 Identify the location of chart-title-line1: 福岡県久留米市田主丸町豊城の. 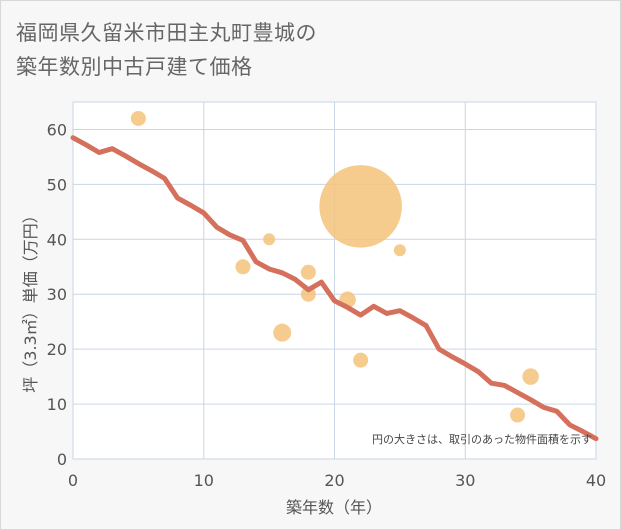
(166, 33).